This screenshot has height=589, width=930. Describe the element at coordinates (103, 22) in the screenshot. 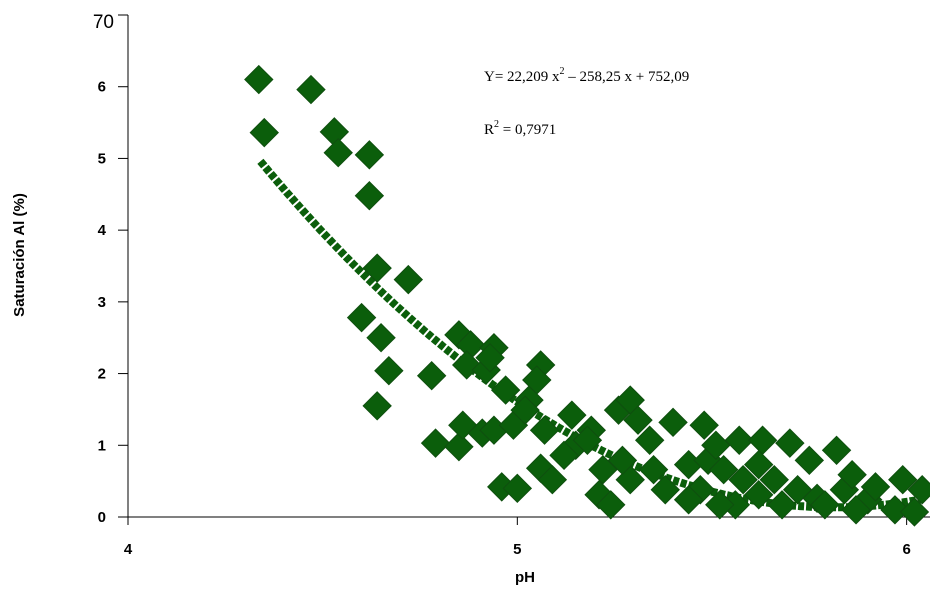

I see `y-tick-label: 70` at that location.